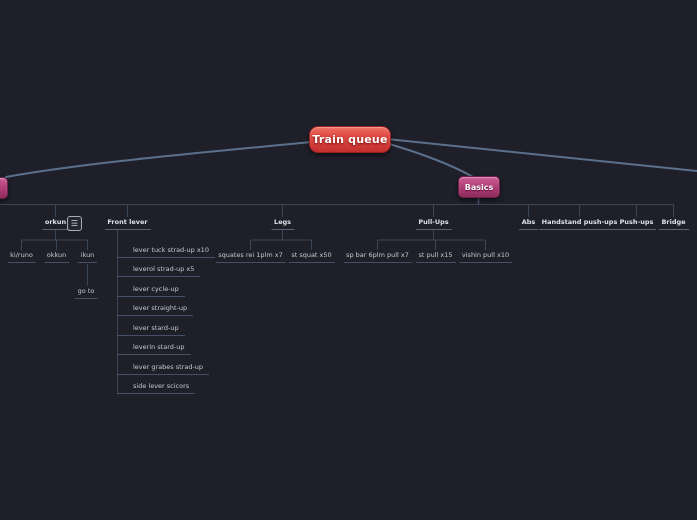  What do you see at coordinates (151, 290) in the screenshot?
I see `leaf-front-lever-item: lever cycle-up` at bounding box center [151, 290].